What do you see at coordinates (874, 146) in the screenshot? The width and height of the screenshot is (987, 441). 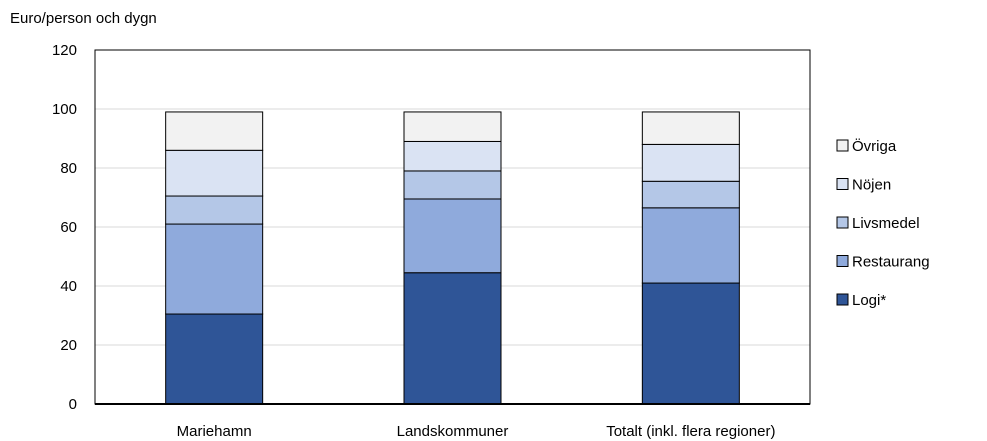 I see `legend-label: Övriga` at bounding box center [874, 146].